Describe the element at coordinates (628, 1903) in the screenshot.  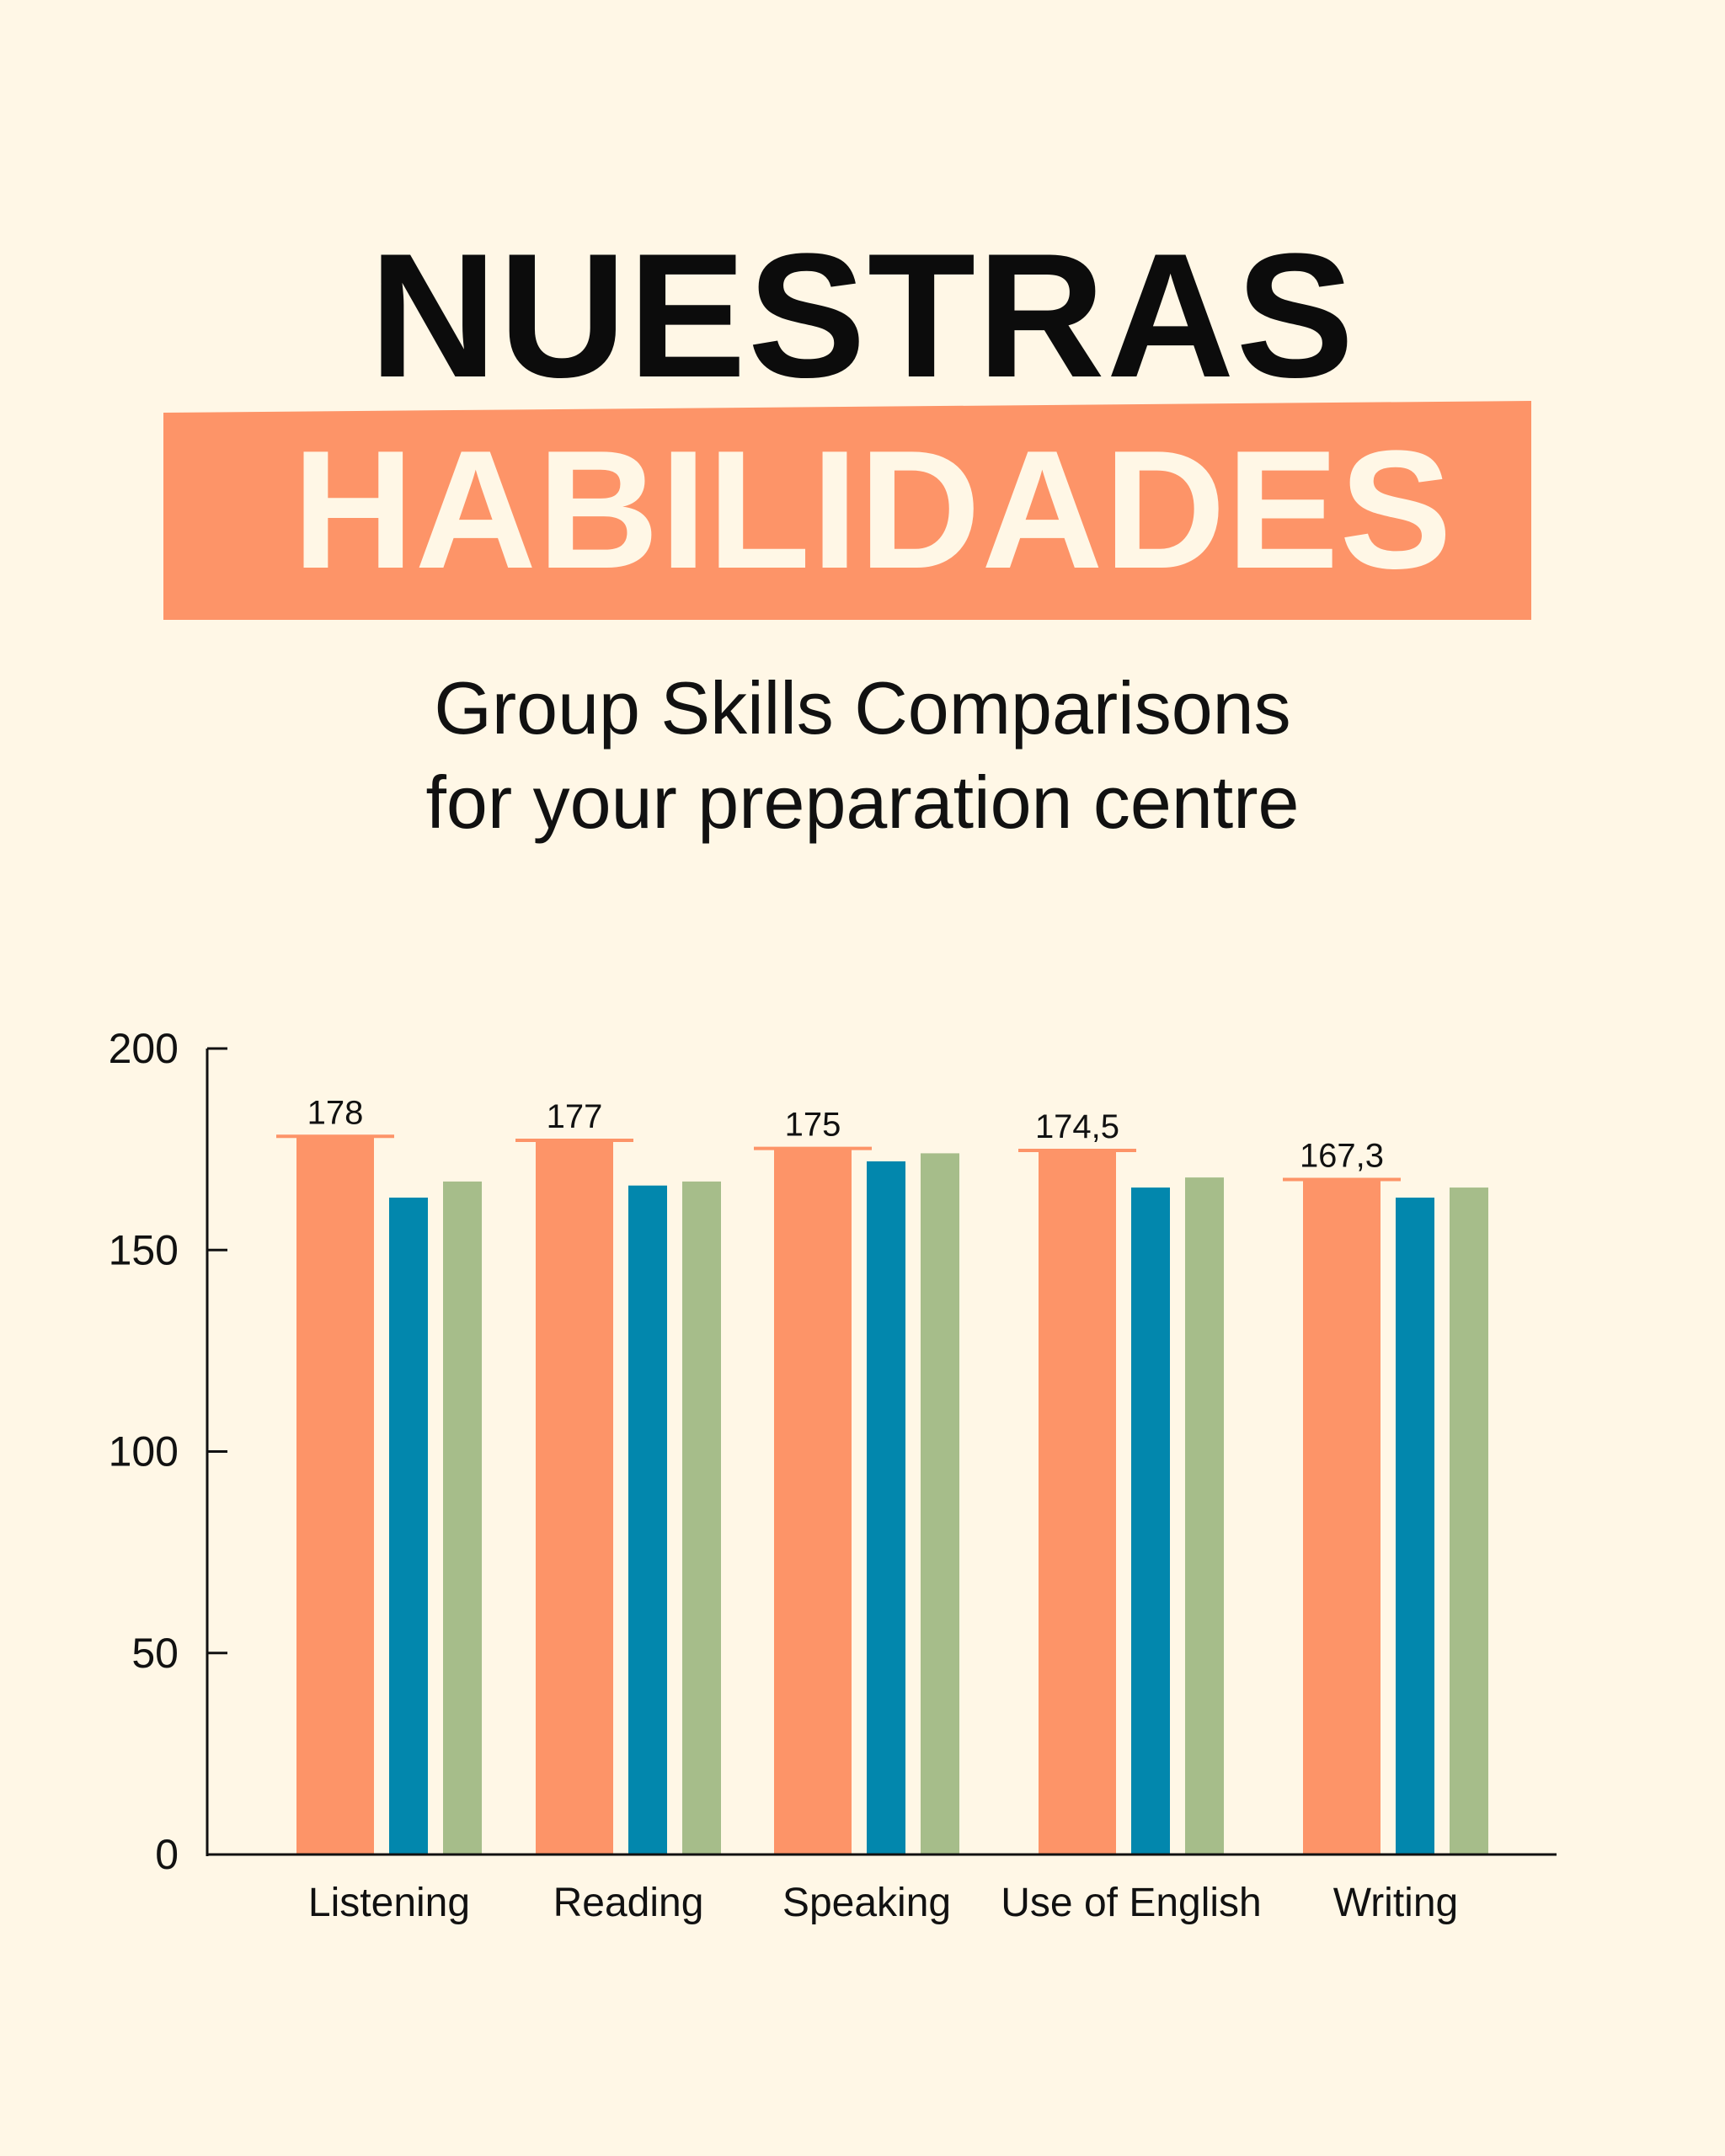
I see `x-tick-label: Reading` at that location.